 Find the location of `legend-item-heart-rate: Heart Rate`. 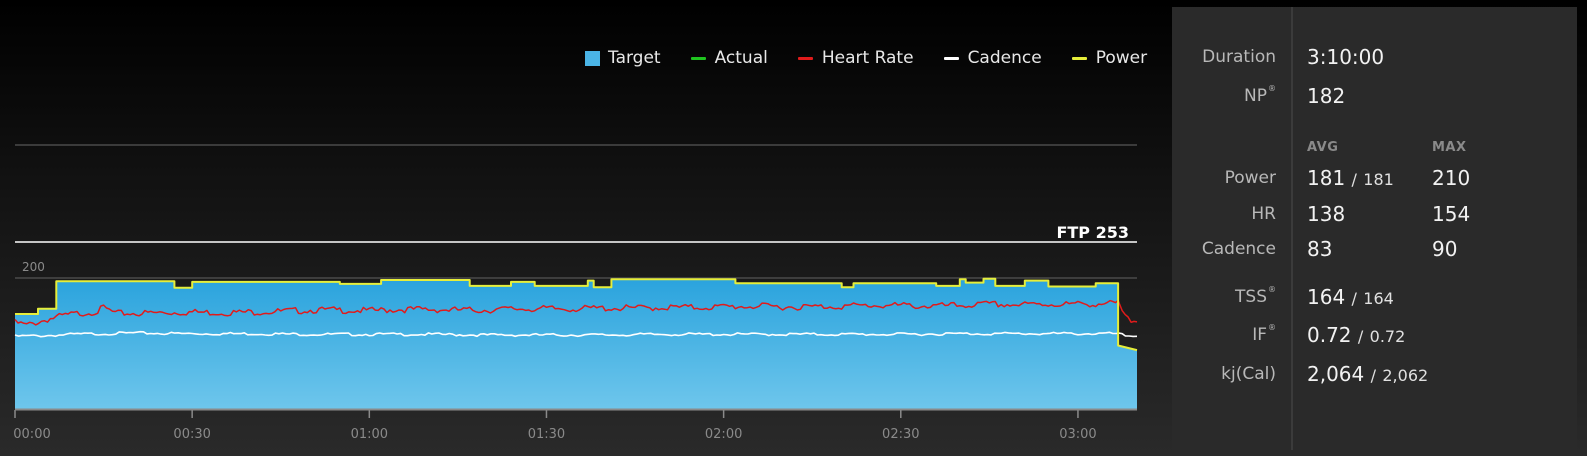

legend-item-heart-rate: Heart Rate is located at coordinates (855, 58).